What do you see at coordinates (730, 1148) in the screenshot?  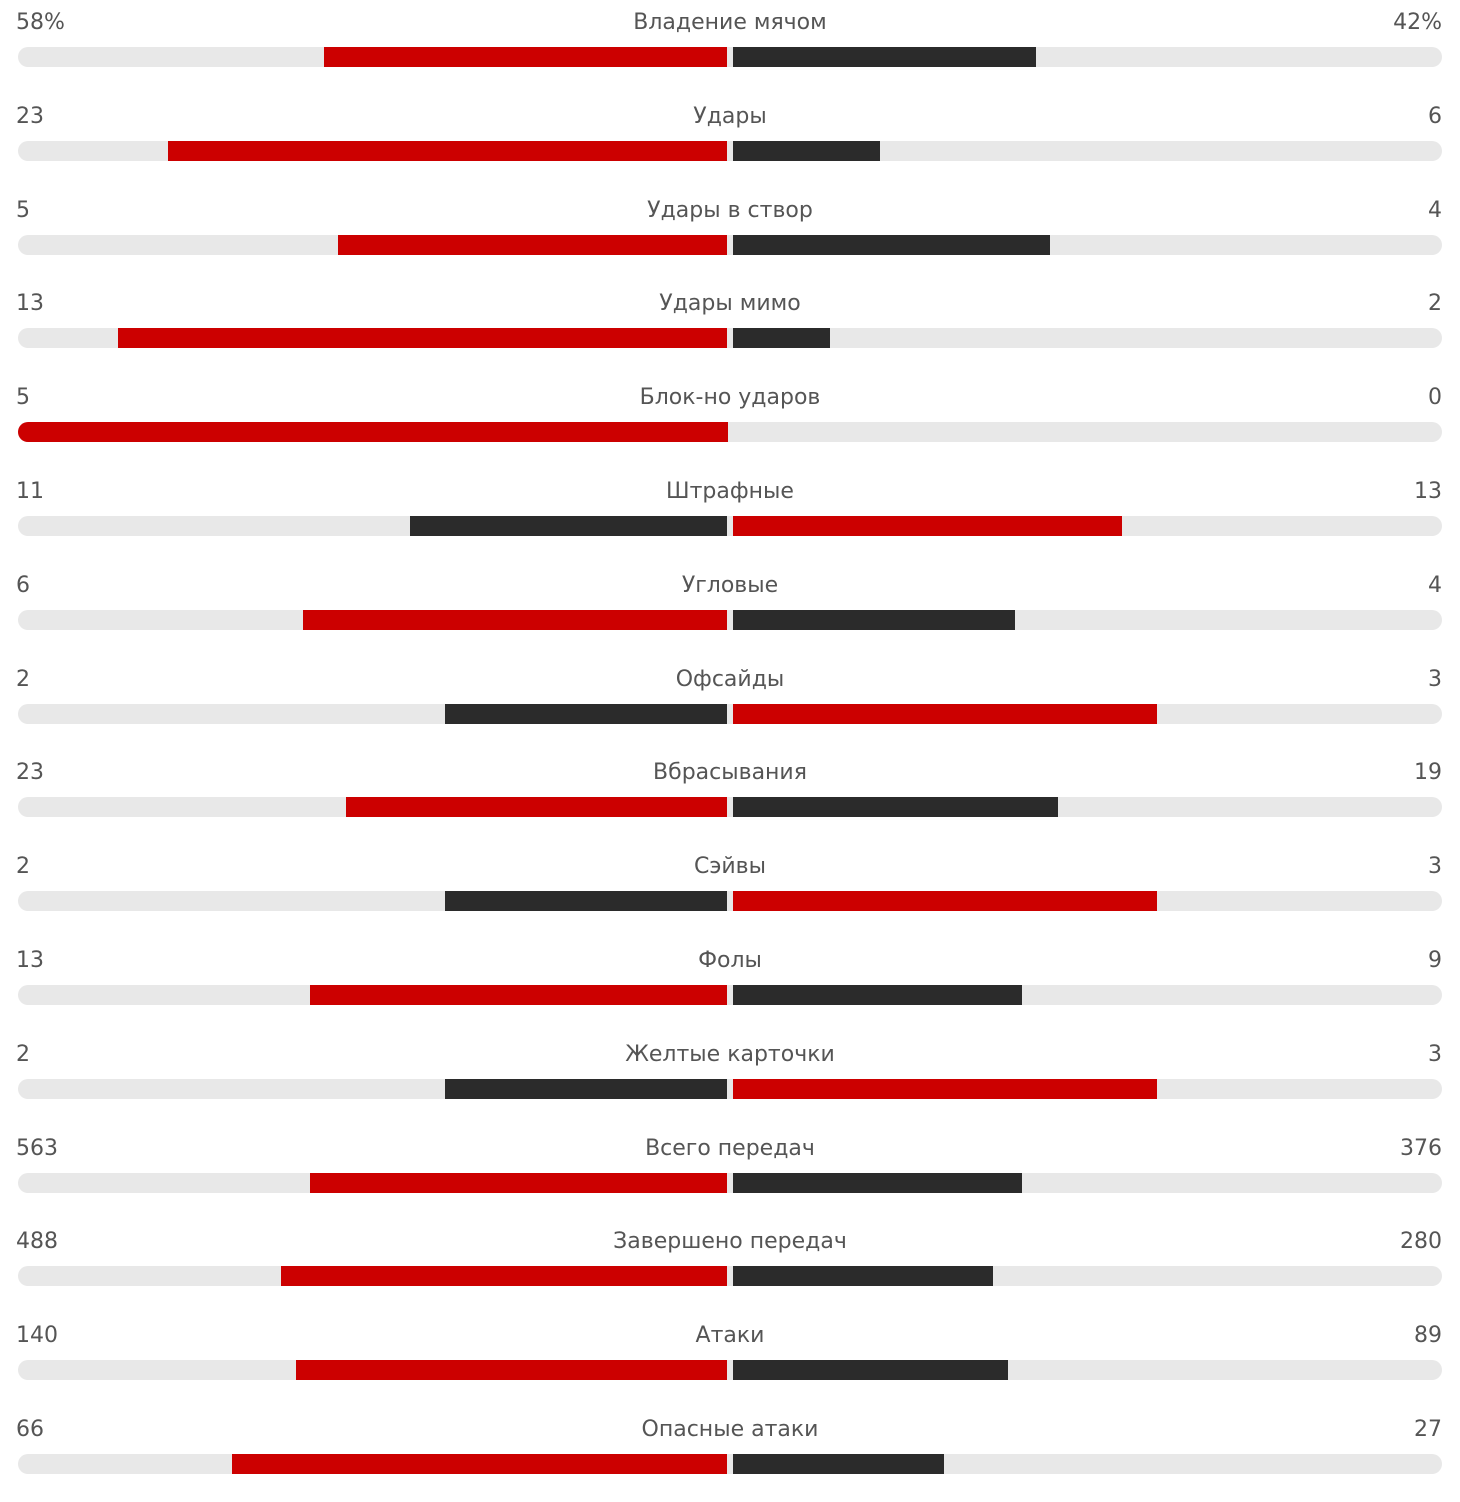 I see `stat-label: Всего передач` at bounding box center [730, 1148].